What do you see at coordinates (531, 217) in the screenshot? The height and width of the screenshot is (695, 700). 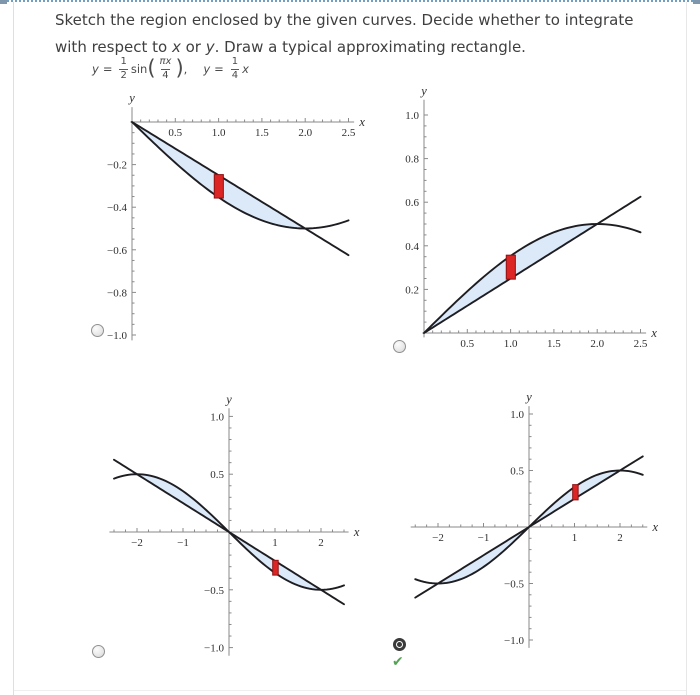 I see `plot-canvas: 0.5 1.0 1.5 2.0 2.5 0.2 0.4 0.6 0.8 1.0 x y` at bounding box center [531, 217].